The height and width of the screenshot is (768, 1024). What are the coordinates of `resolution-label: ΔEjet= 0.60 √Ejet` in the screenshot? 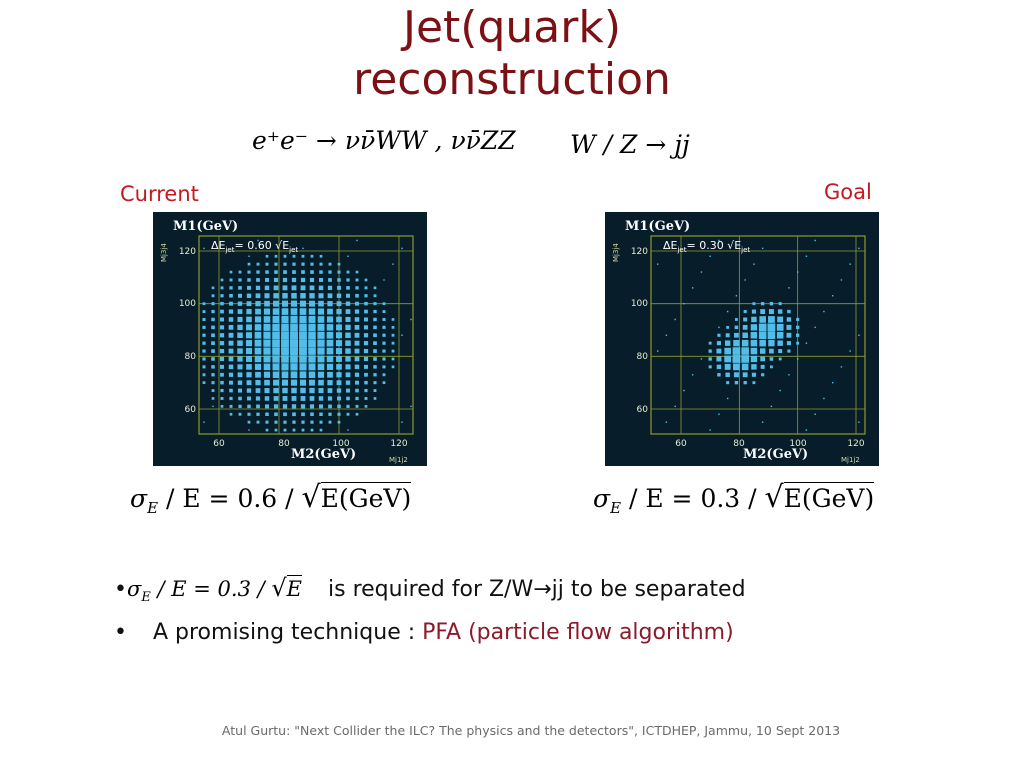 It's located at (254, 246).